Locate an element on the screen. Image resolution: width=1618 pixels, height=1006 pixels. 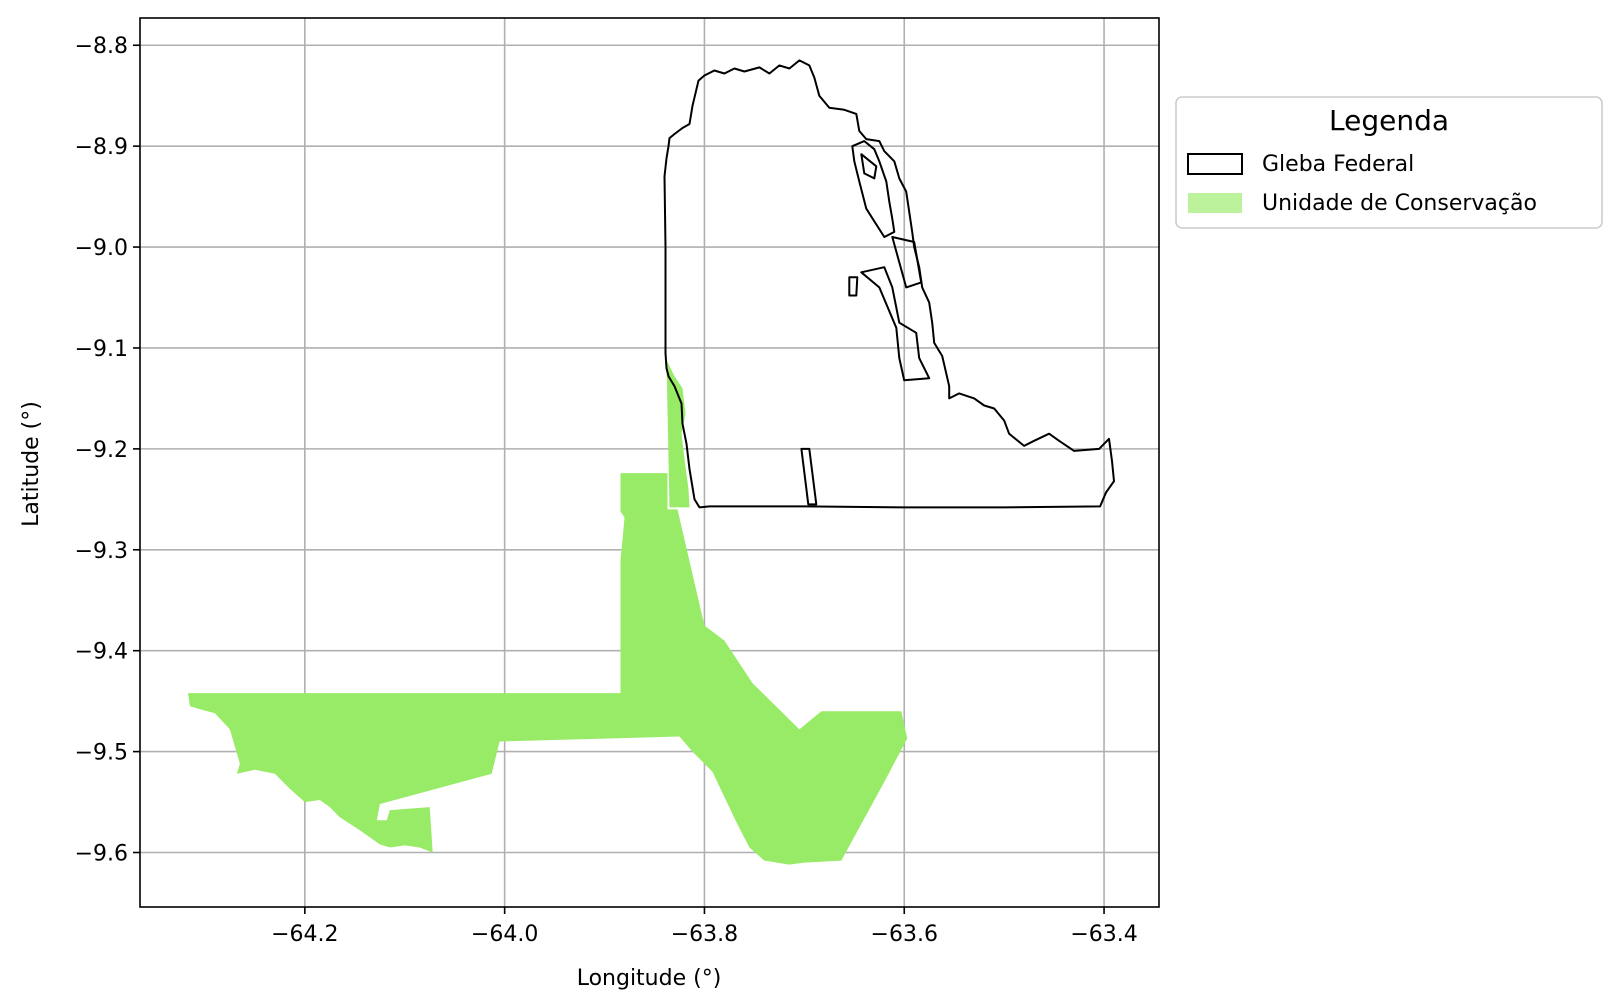
x-tick-label: −63.8 is located at coordinates (704, 934).